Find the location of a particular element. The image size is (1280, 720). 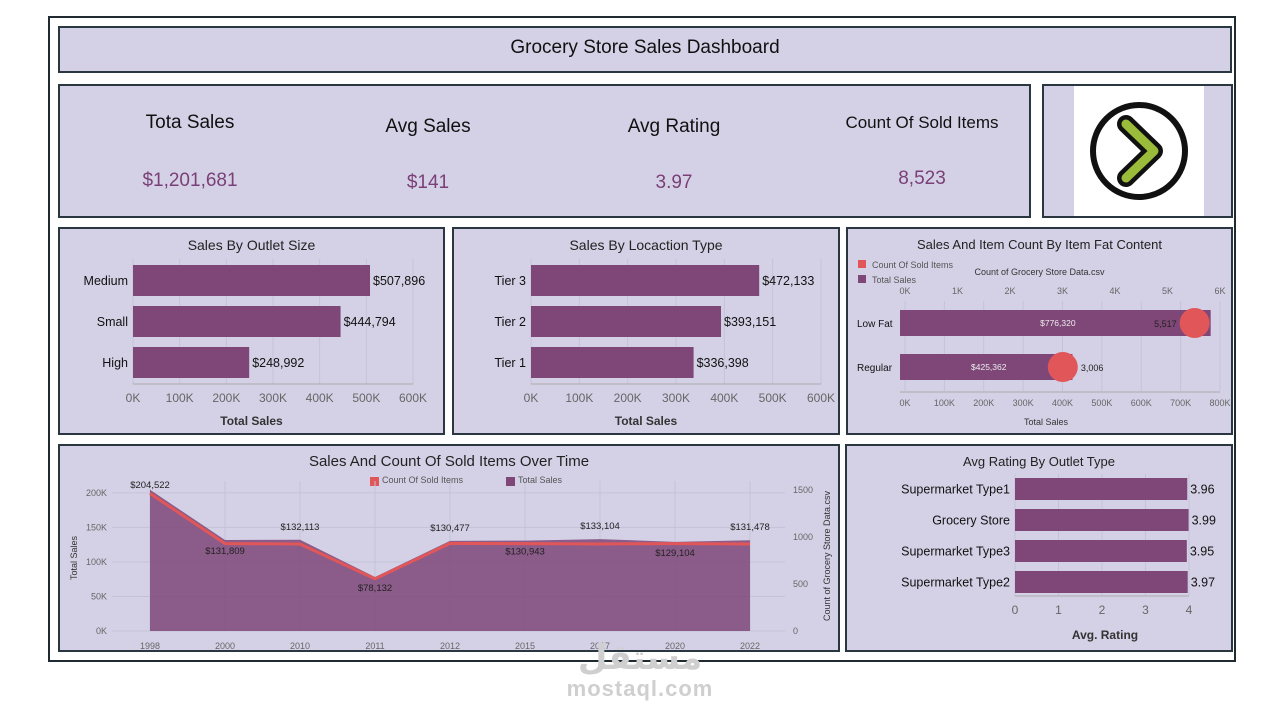

title-bar: Grocery Store Sales Dashboard is located at coordinates (645, 49).